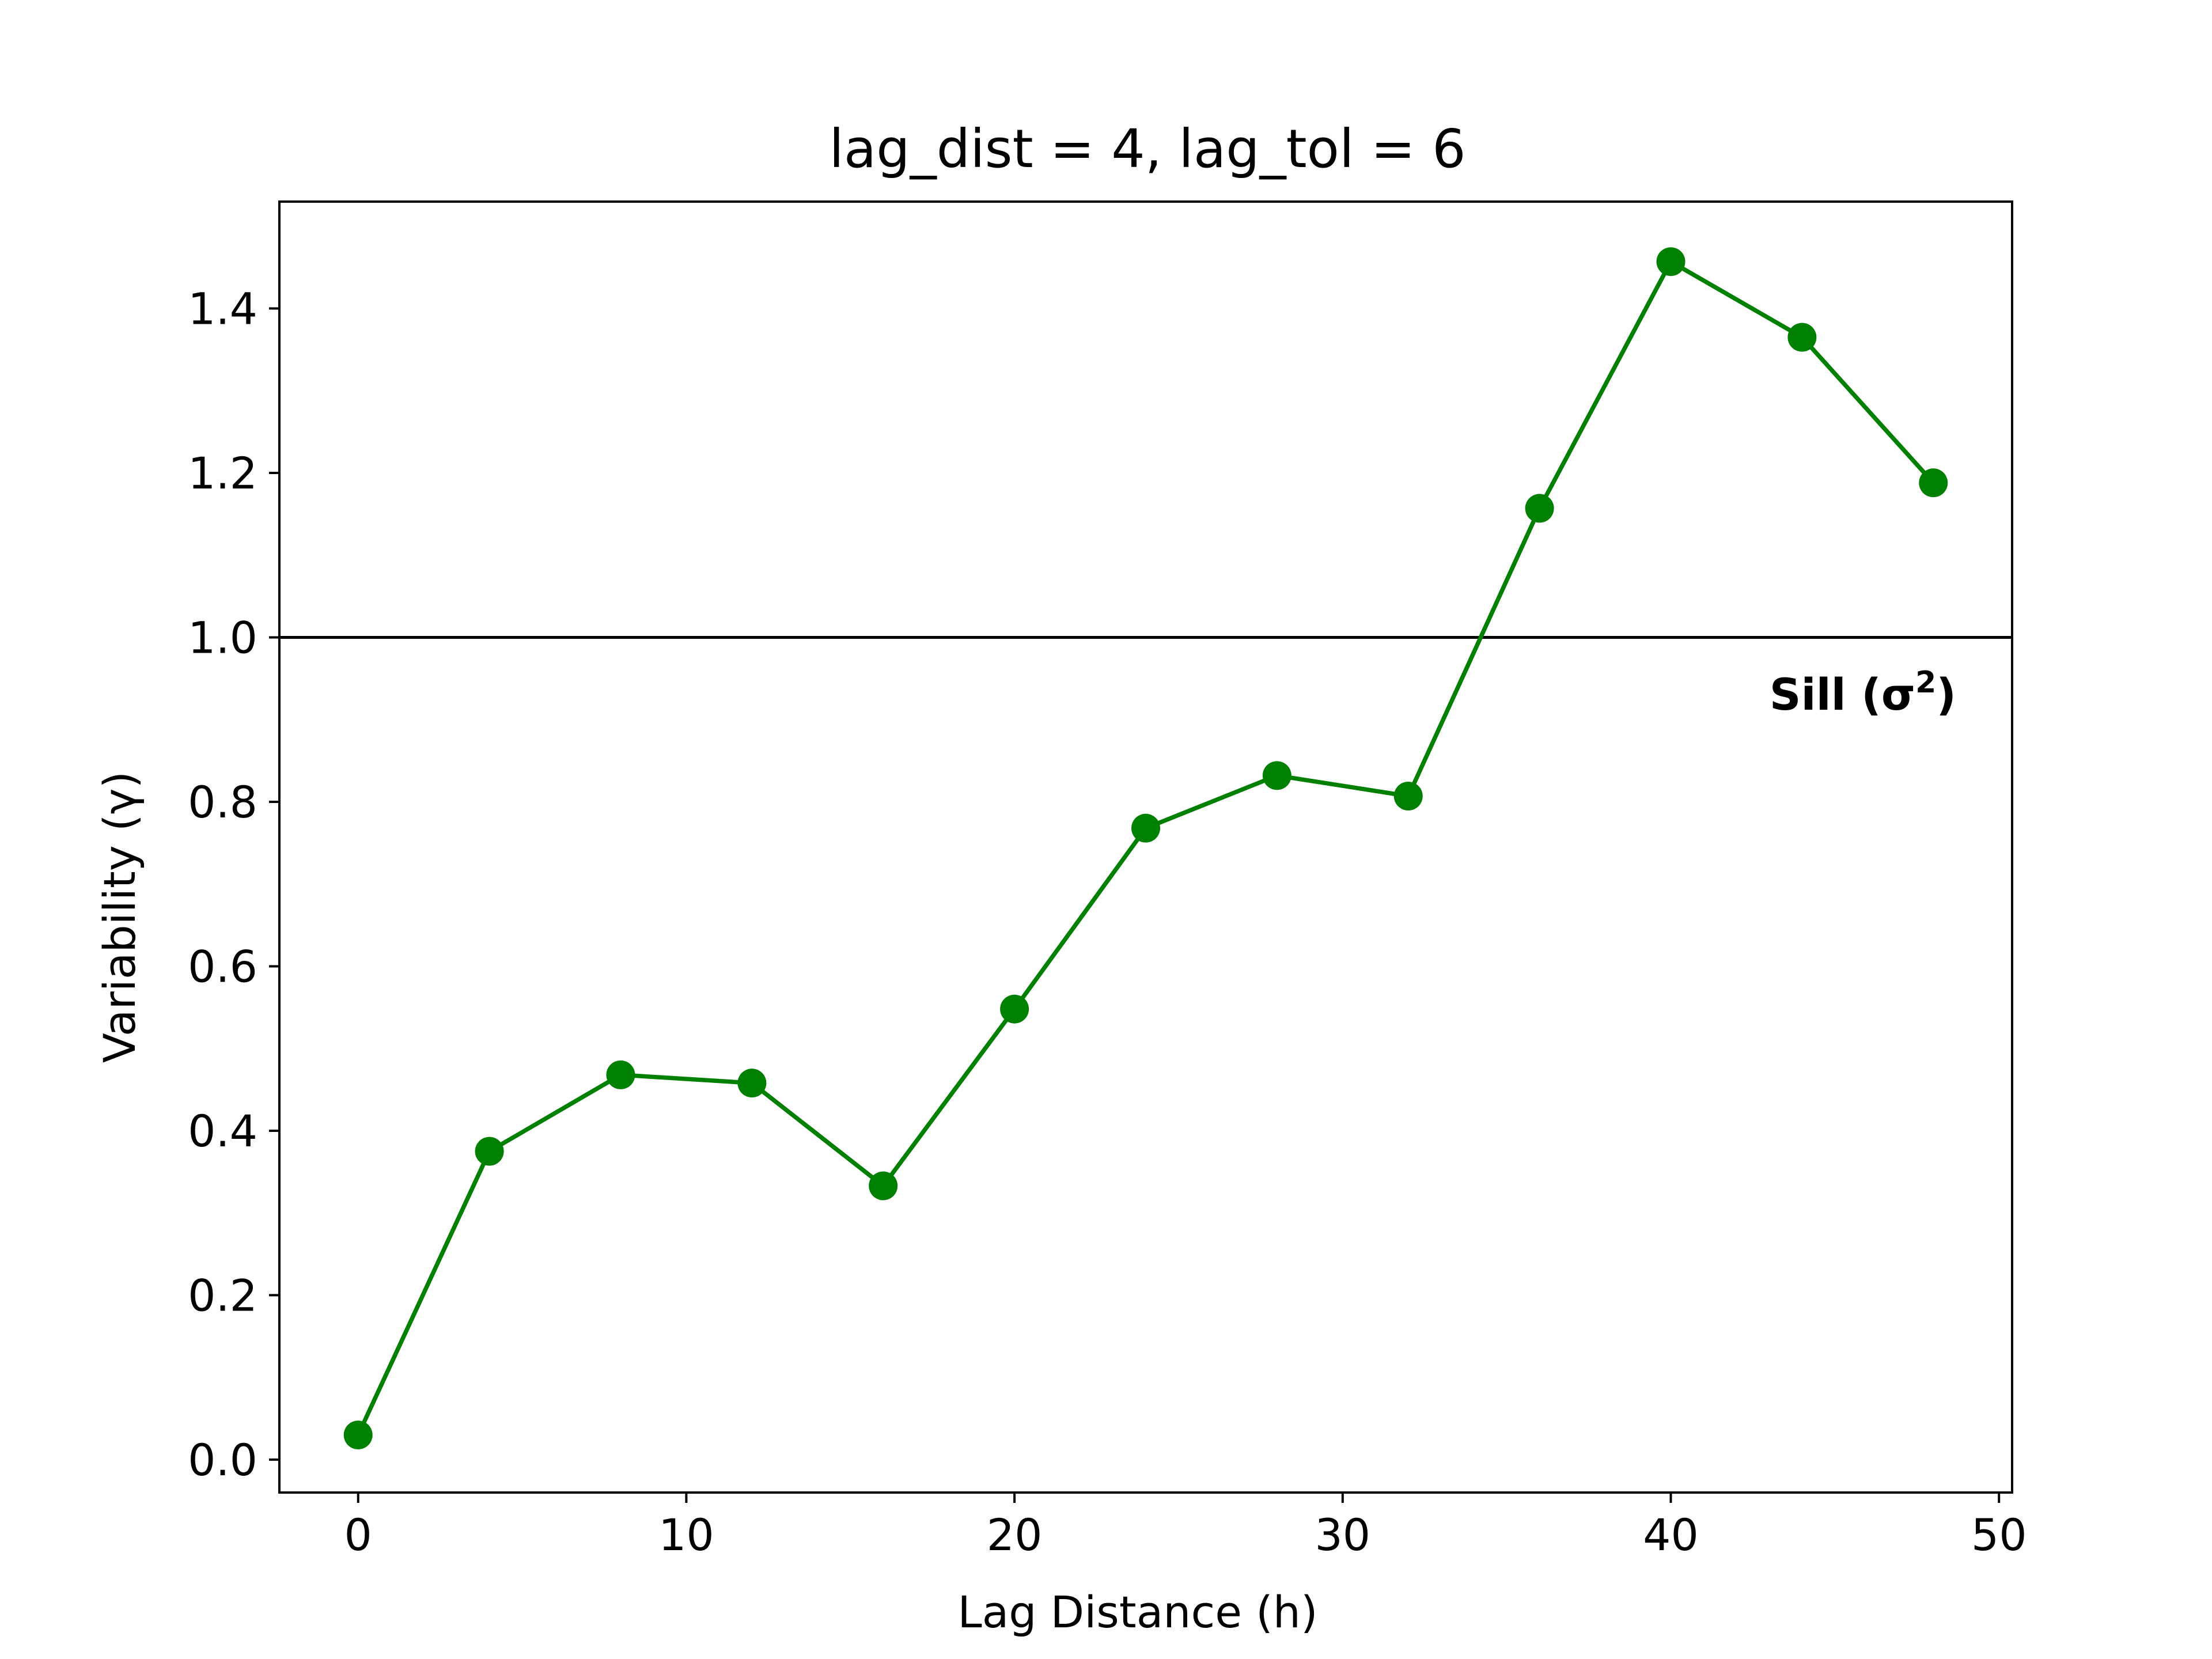 The width and height of the screenshot is (2212, 1659). I want to click on sill-label: Sill (σ2), so click(1863, 692).